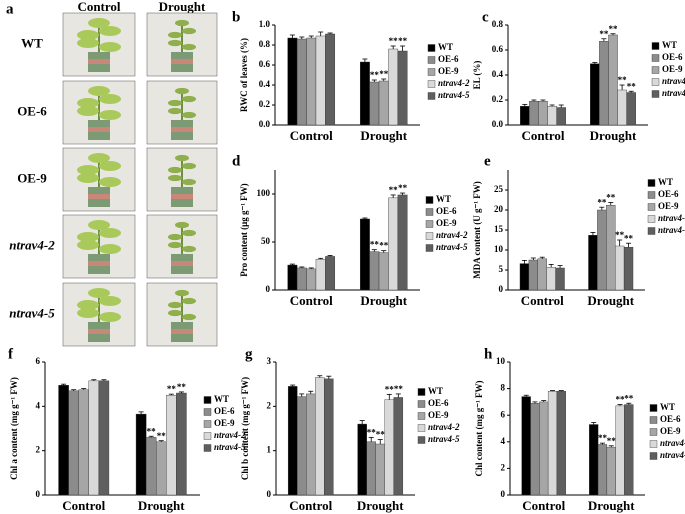  I want to click on y-axis-label: Chl content (mg g⁻¹ FW), so click(479, 429).